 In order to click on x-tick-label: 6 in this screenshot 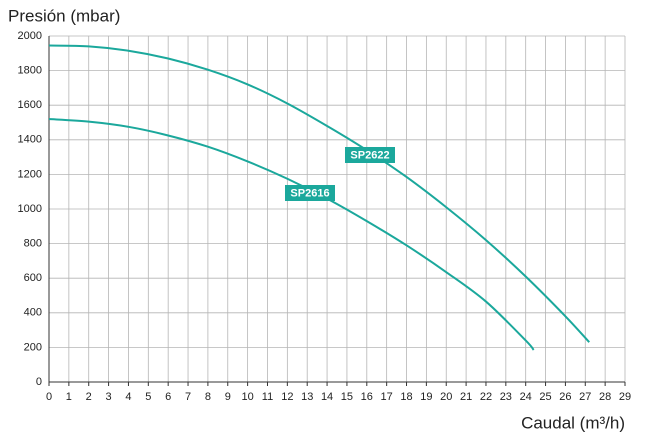, I will do `click(168, 397)`.